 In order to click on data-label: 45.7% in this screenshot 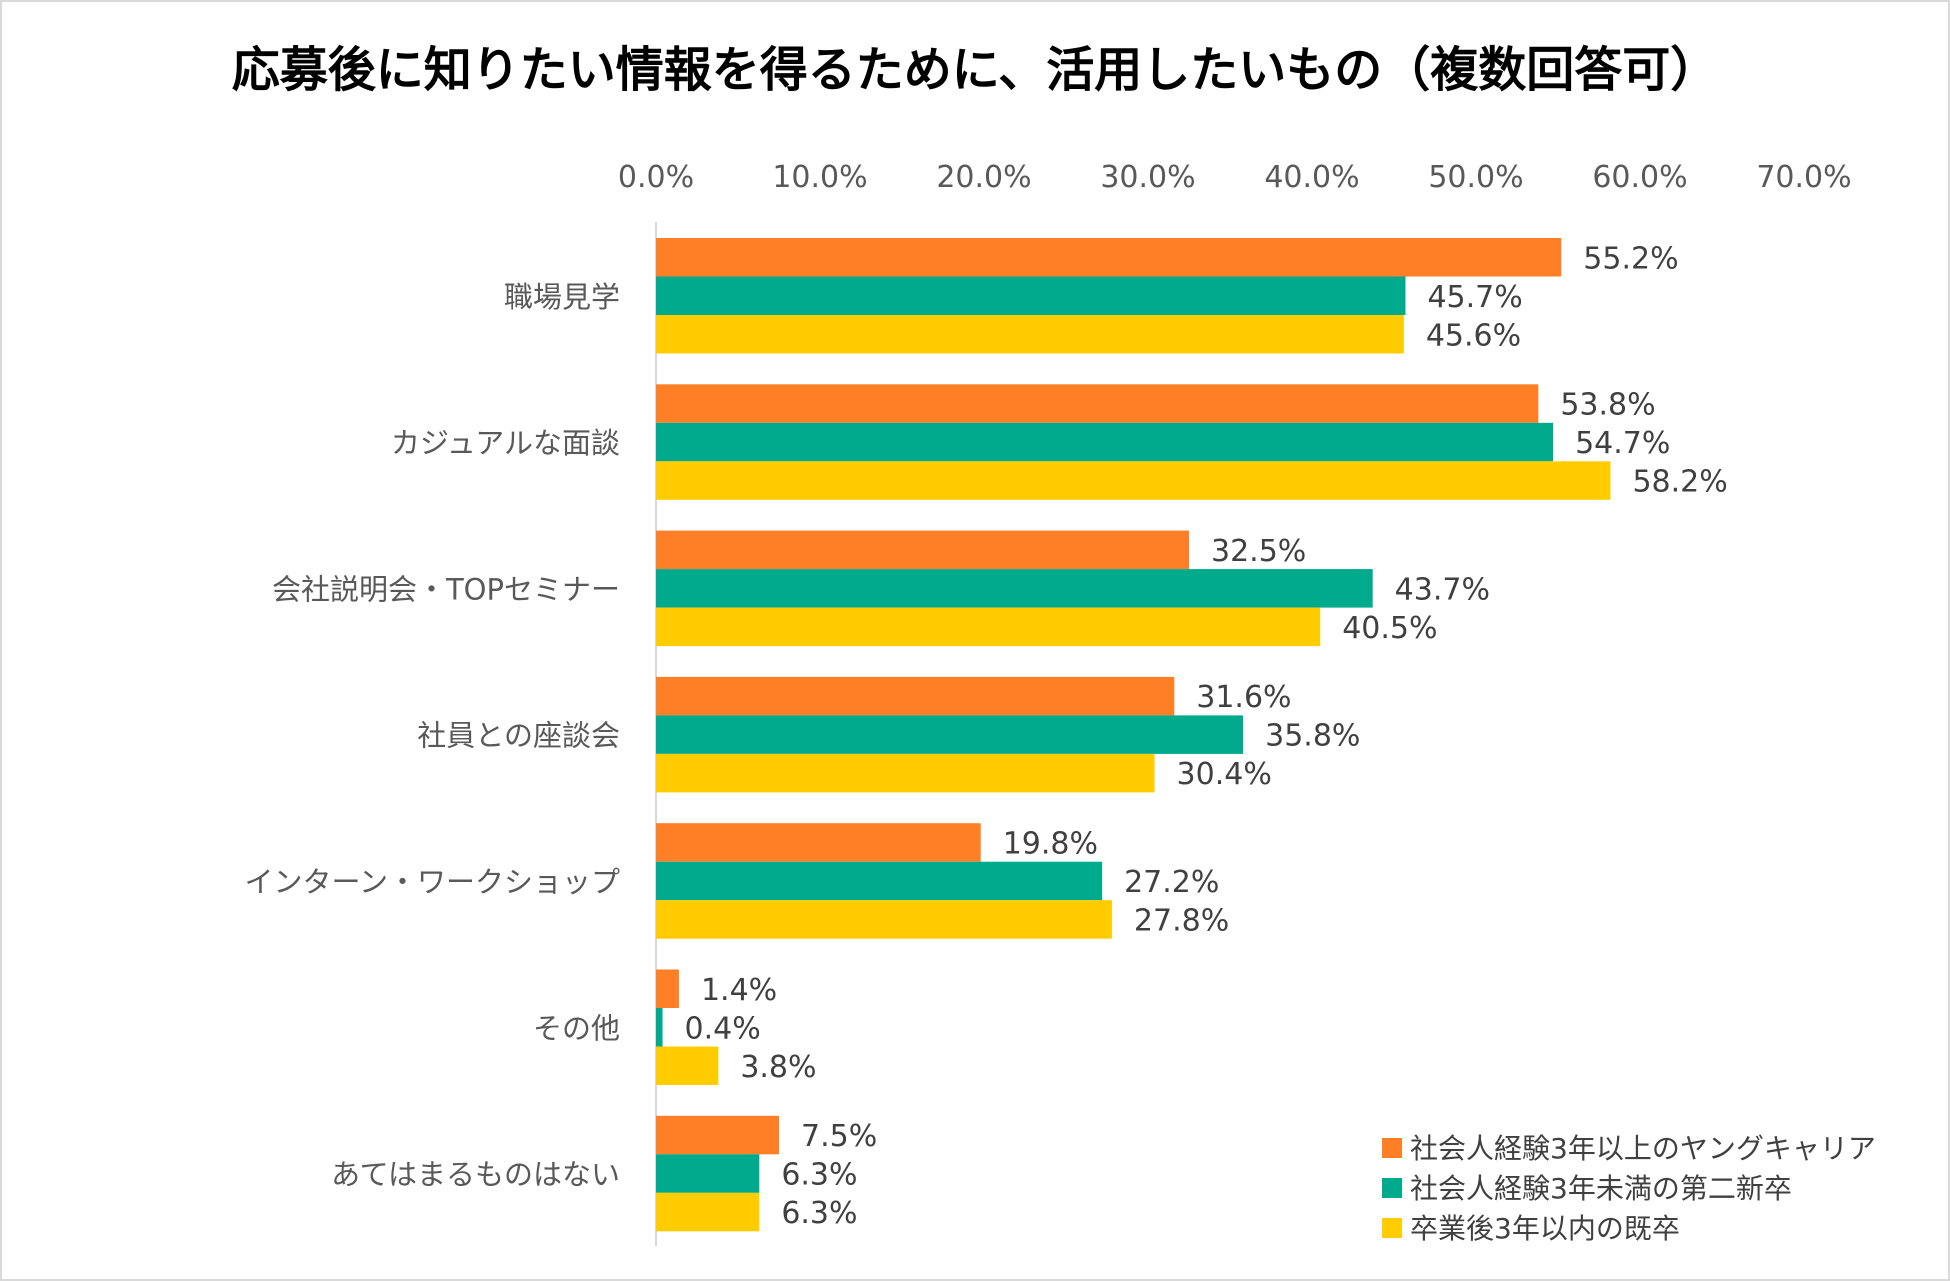, I will do `click(1474, 297)`.